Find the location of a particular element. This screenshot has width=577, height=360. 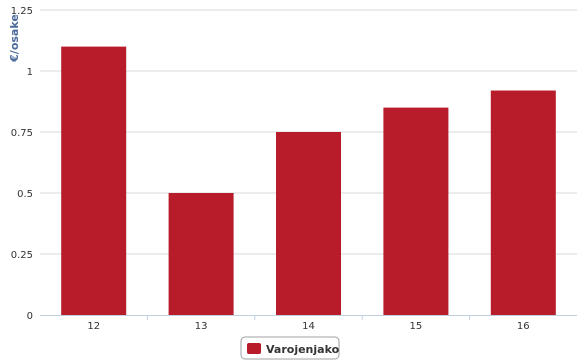

y-tick-label: 0.5 is located at coordinates (25, 194).